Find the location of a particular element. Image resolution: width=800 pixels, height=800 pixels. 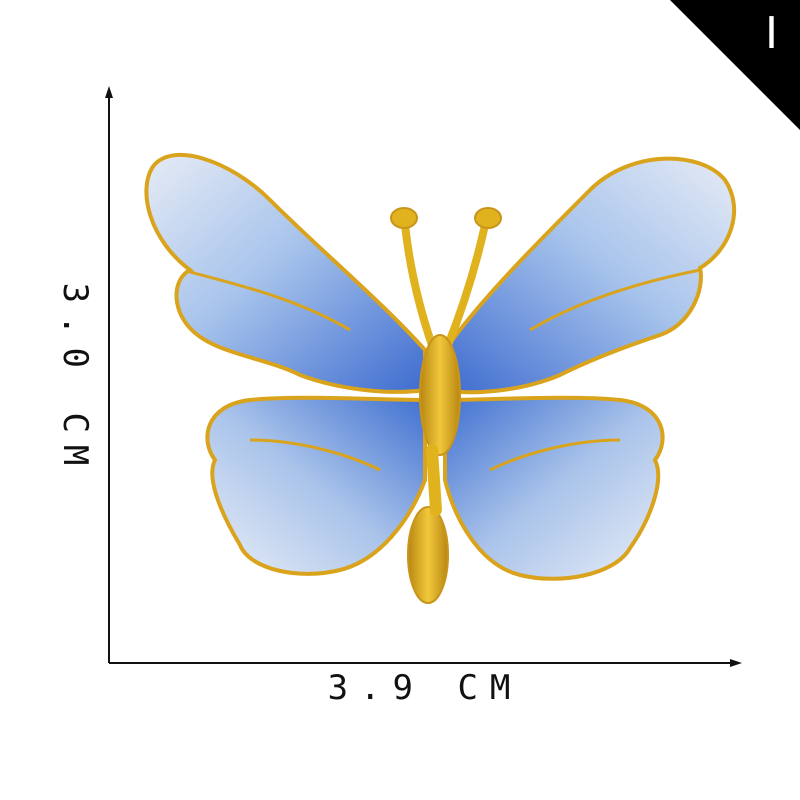

vertical-arrowhead is located at coordinates (109, 92).